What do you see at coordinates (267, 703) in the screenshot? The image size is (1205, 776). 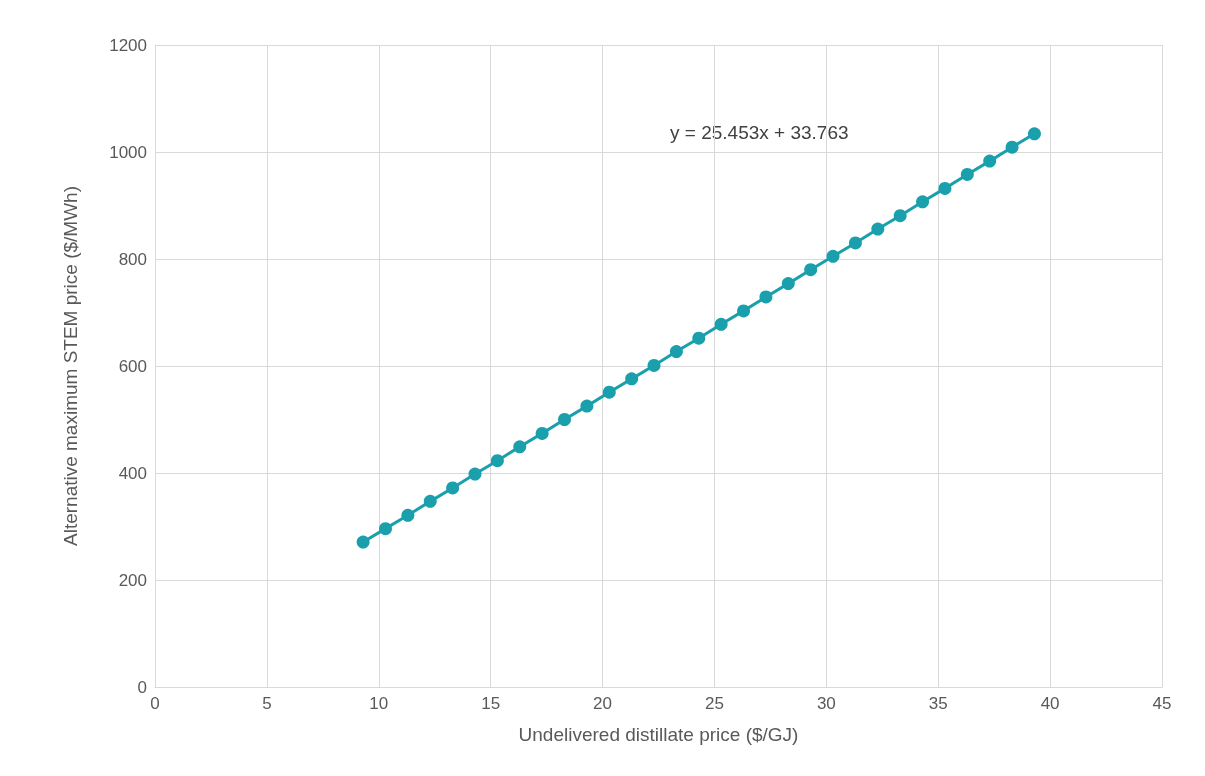 I see `x-tick-label: 5` at bounding box center [267, 703].